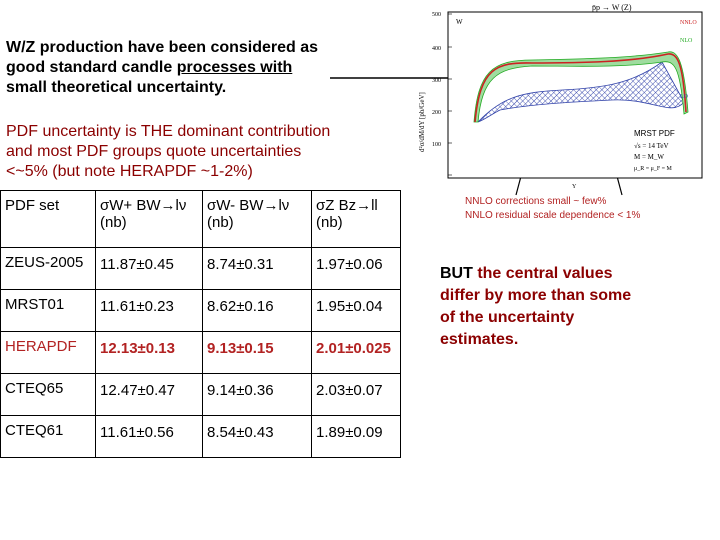  I want to click on nnlo-note-line-2: NNLO residual scale dependence < 1%, so click(553, 215).